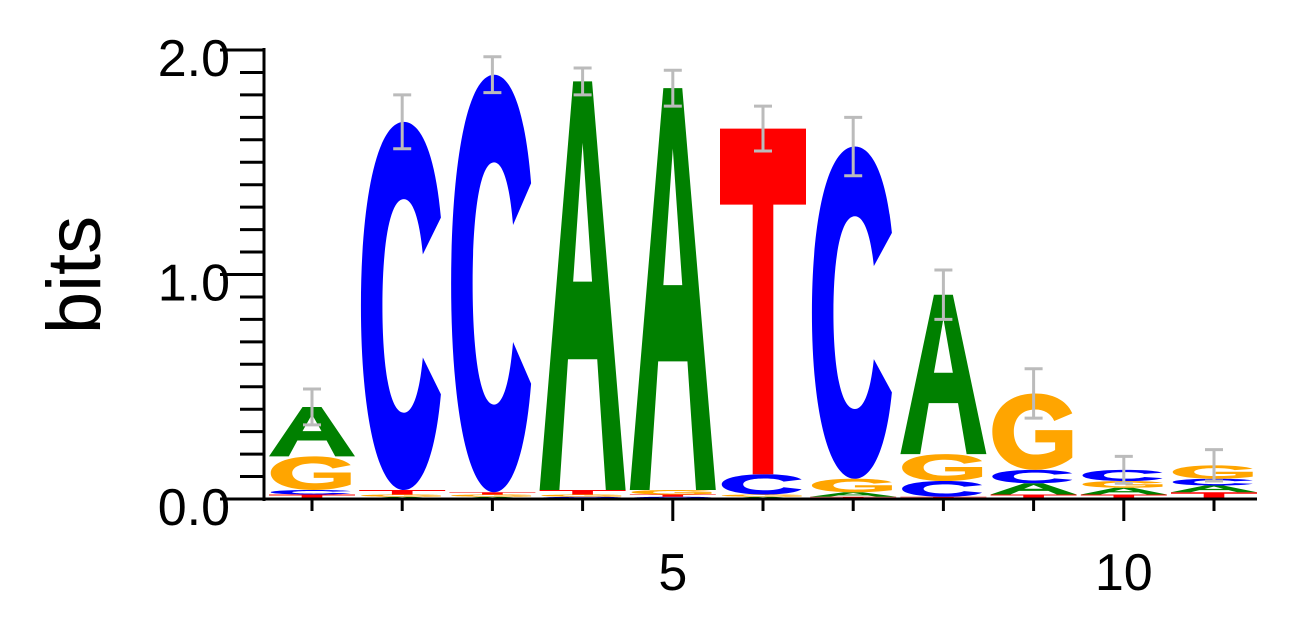 The image size is (1300, 617). Describe the element at coordinates (763, 128) in the screenshot. I see `error-bar-pos6` at that location.